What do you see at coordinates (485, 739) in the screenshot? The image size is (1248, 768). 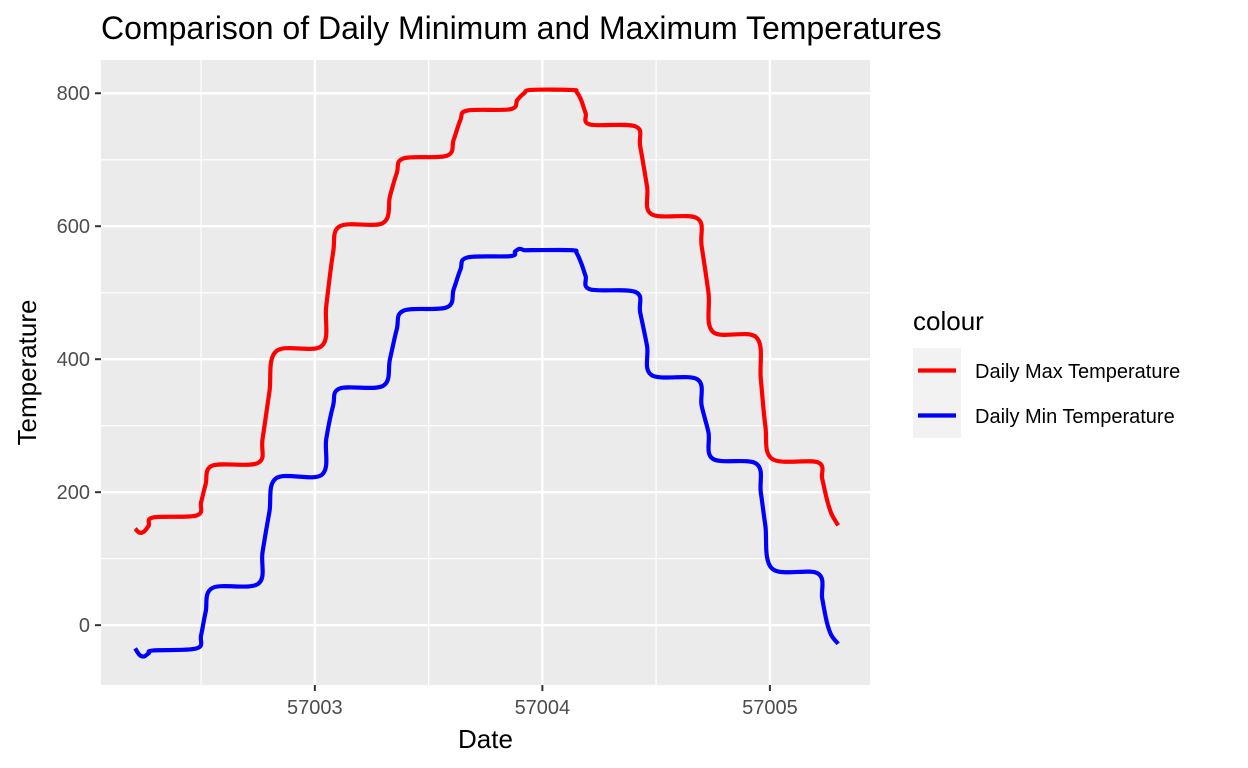 I see `x-axis-title: Date` at bounding box center [485, 739].